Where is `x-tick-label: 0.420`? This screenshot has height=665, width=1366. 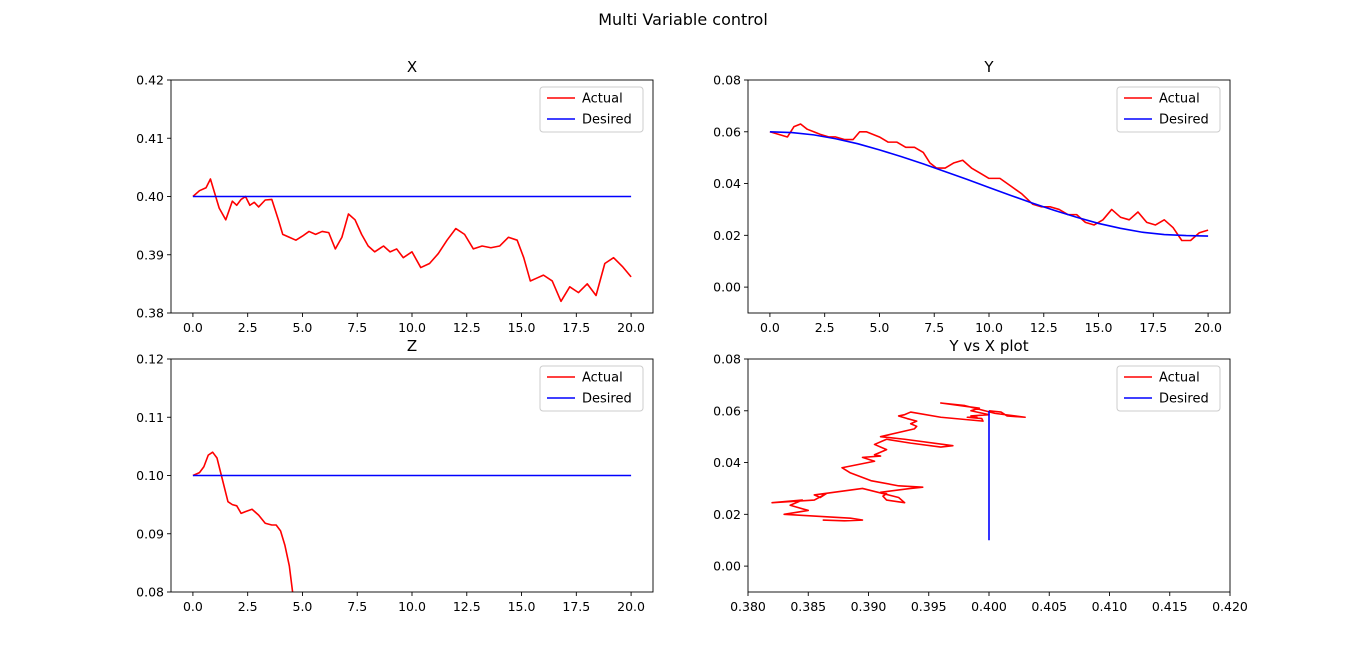
x-tick-label: 0.420 is located at coordinates (1230, 606).